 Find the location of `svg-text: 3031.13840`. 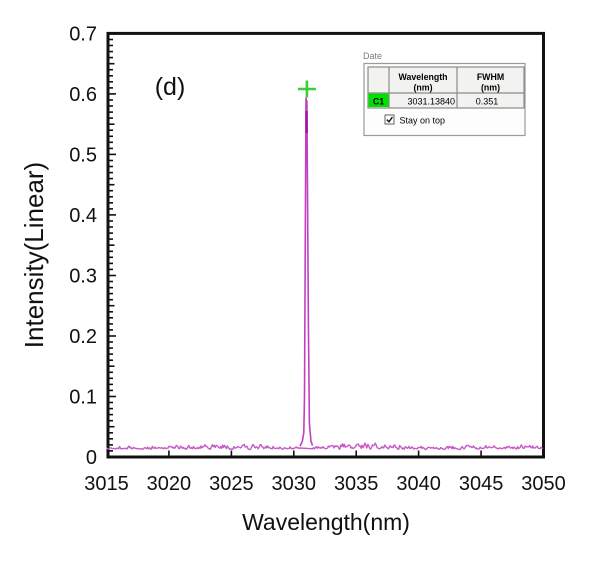

svg-text: 3031.13840 is located at coordinates (431, 102).